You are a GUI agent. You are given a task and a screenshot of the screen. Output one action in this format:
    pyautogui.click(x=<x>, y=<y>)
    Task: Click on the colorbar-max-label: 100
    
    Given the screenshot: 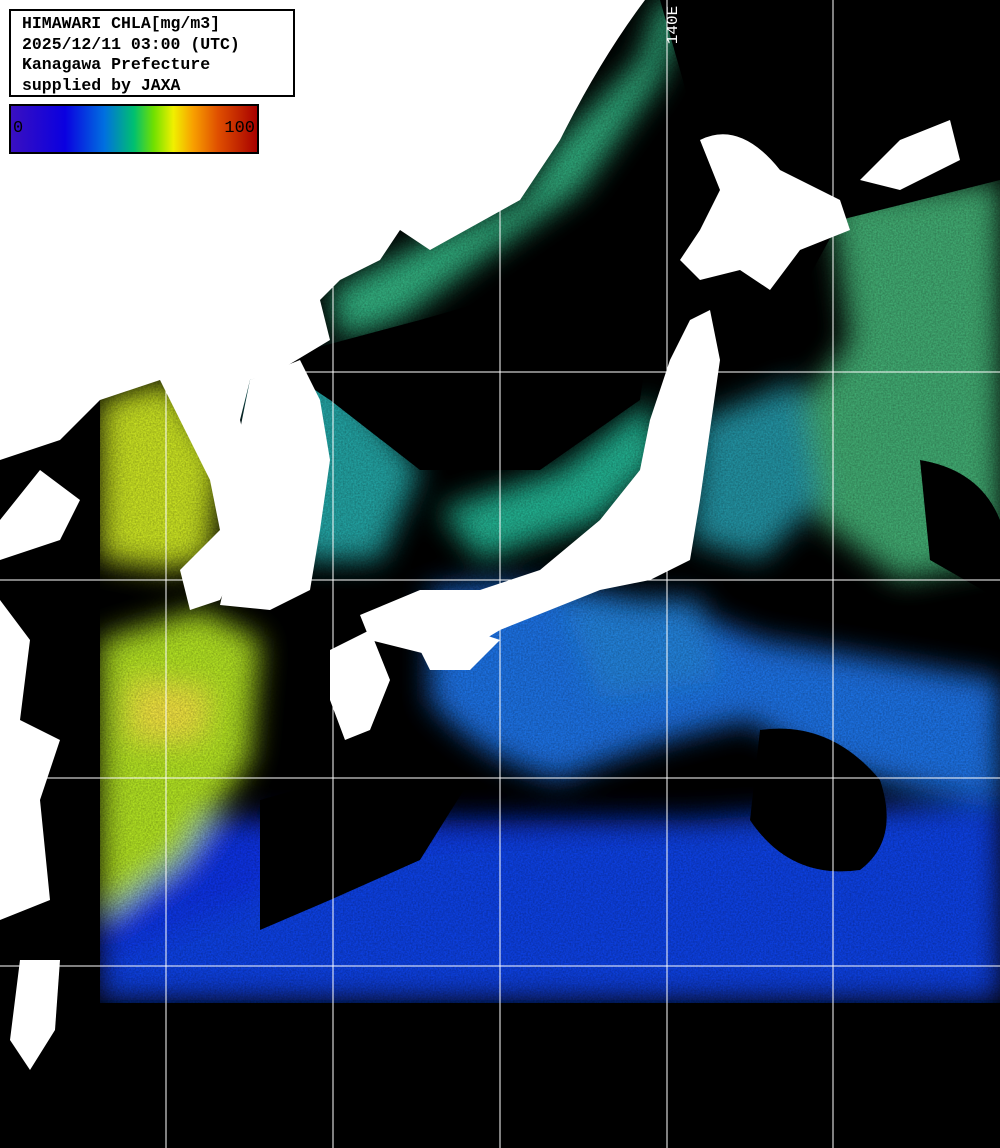 What is the action you would take?
    pyautogui.click(x=239, y=128)
    